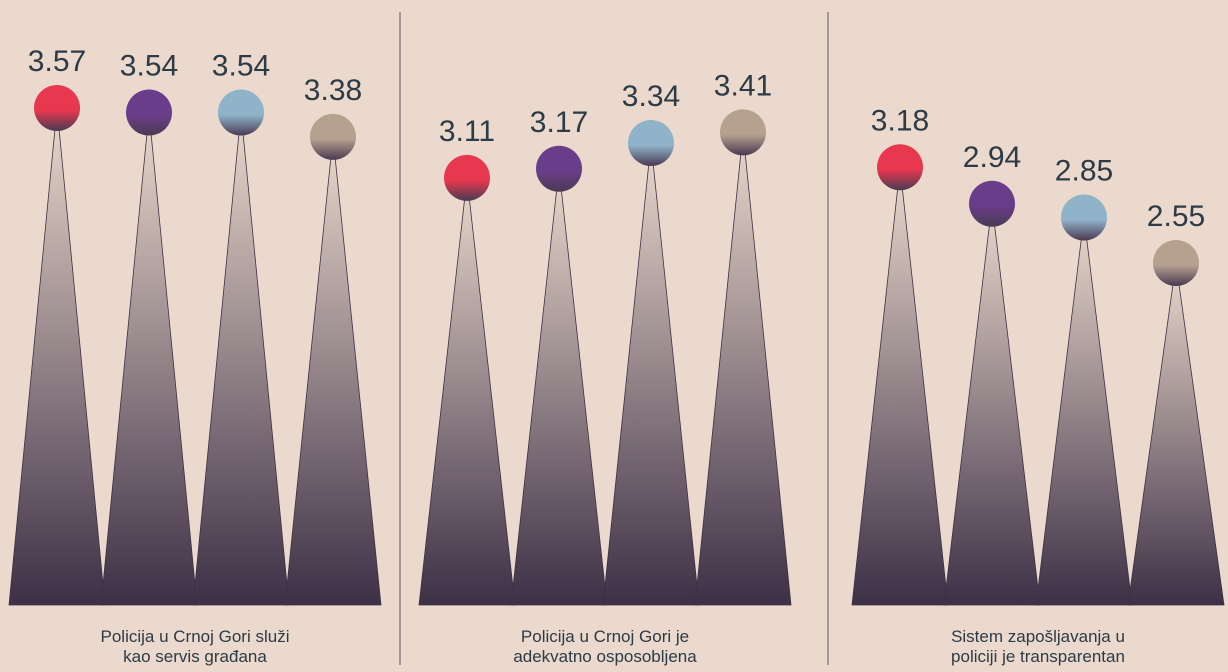  Describe the element at coordinates (992, 157) in the screenshot. I see `value-label: 2.94` at that location.